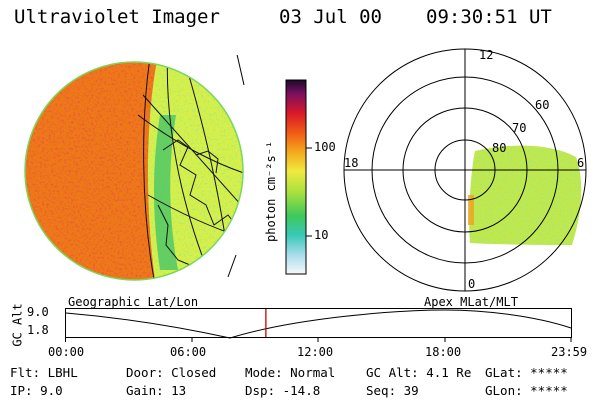 The height and width of the screenshot is (400, 600). What do you see at coordinates (526, 372) in the screenshot?
I see `glat-info: GLat: *****` at bounding box center [526, 372].